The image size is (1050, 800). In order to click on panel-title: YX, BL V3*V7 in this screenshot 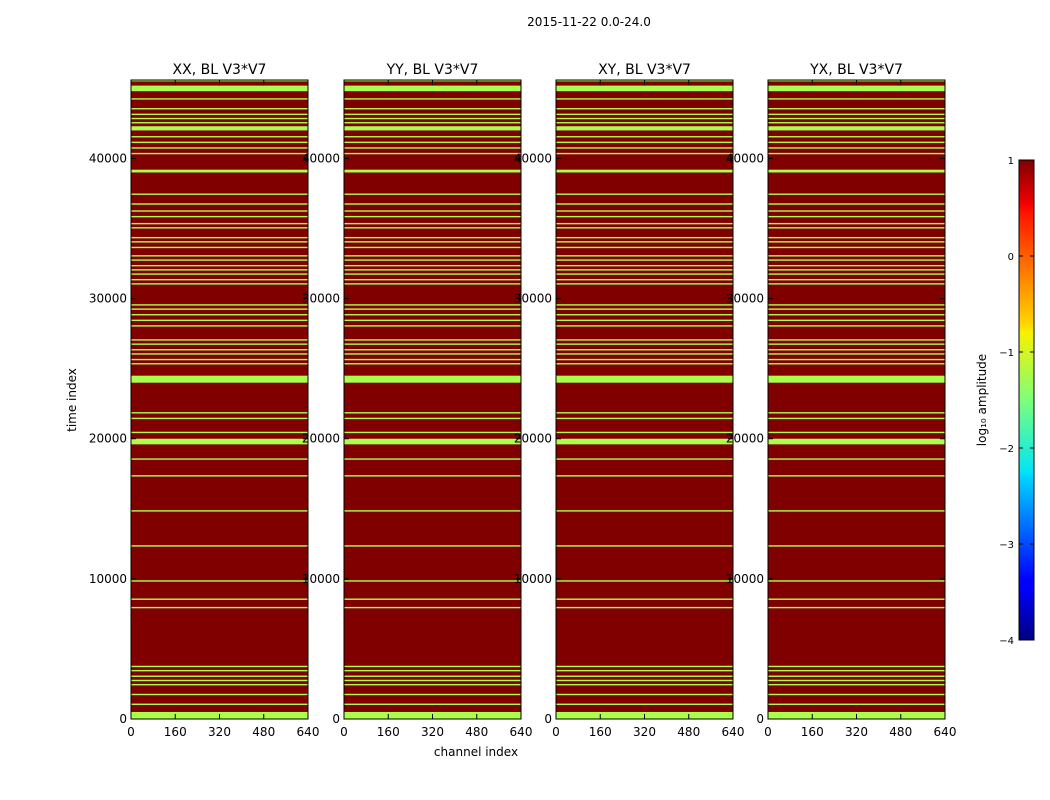, I will do `click(856, 70)`.